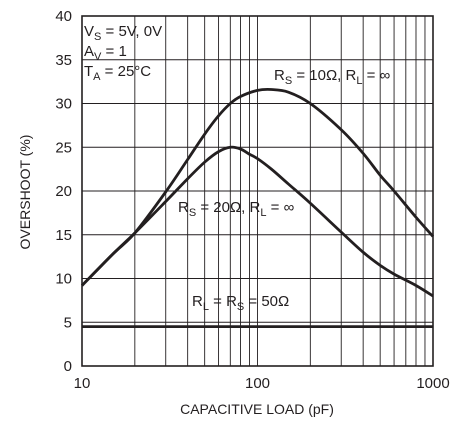 This screenshot has height=421, width=467. What do you see at coordinates (63, 16) in the screenshot?
I see `y-tick-label: 40` at bounding box center [63, 16].